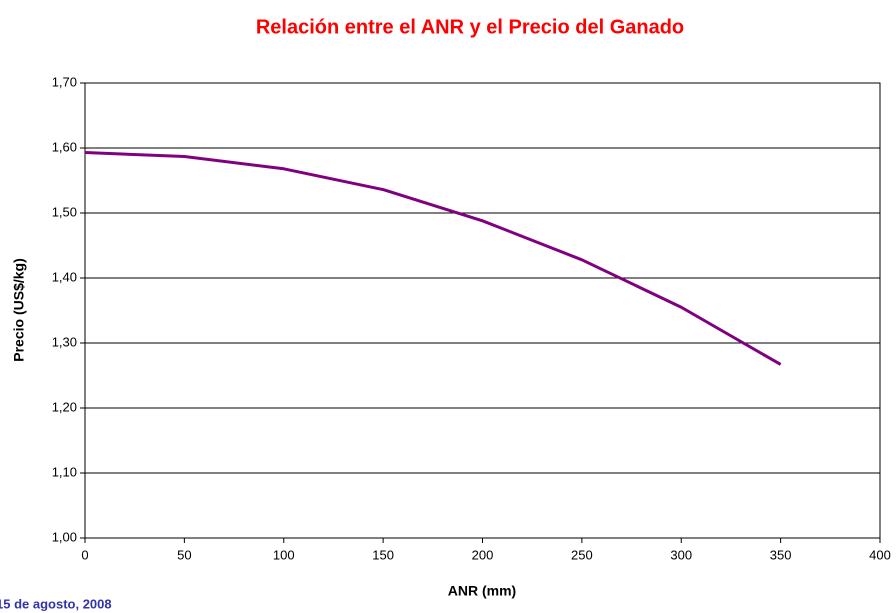  What do you see at coordinates (383, 554) in the screenshot?
I see `x-tick-label: 150` at bounding box center [383, 554].